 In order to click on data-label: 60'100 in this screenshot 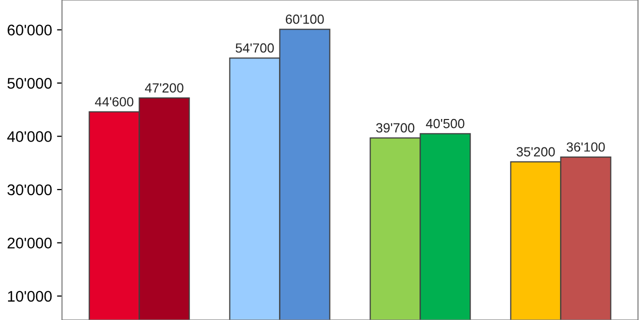, I will do `click(305, 19)`.